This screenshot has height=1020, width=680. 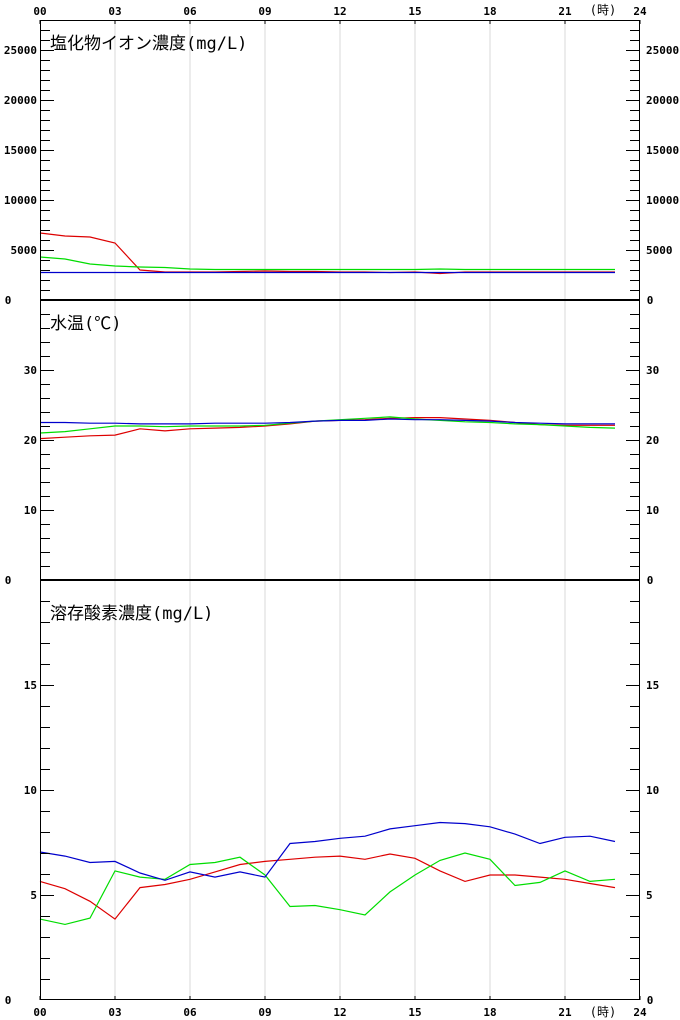 What do you see at coordinates (640, 11) in the screenshot?
I see `hour-label-top: 24` at bounding box center [640, 11].